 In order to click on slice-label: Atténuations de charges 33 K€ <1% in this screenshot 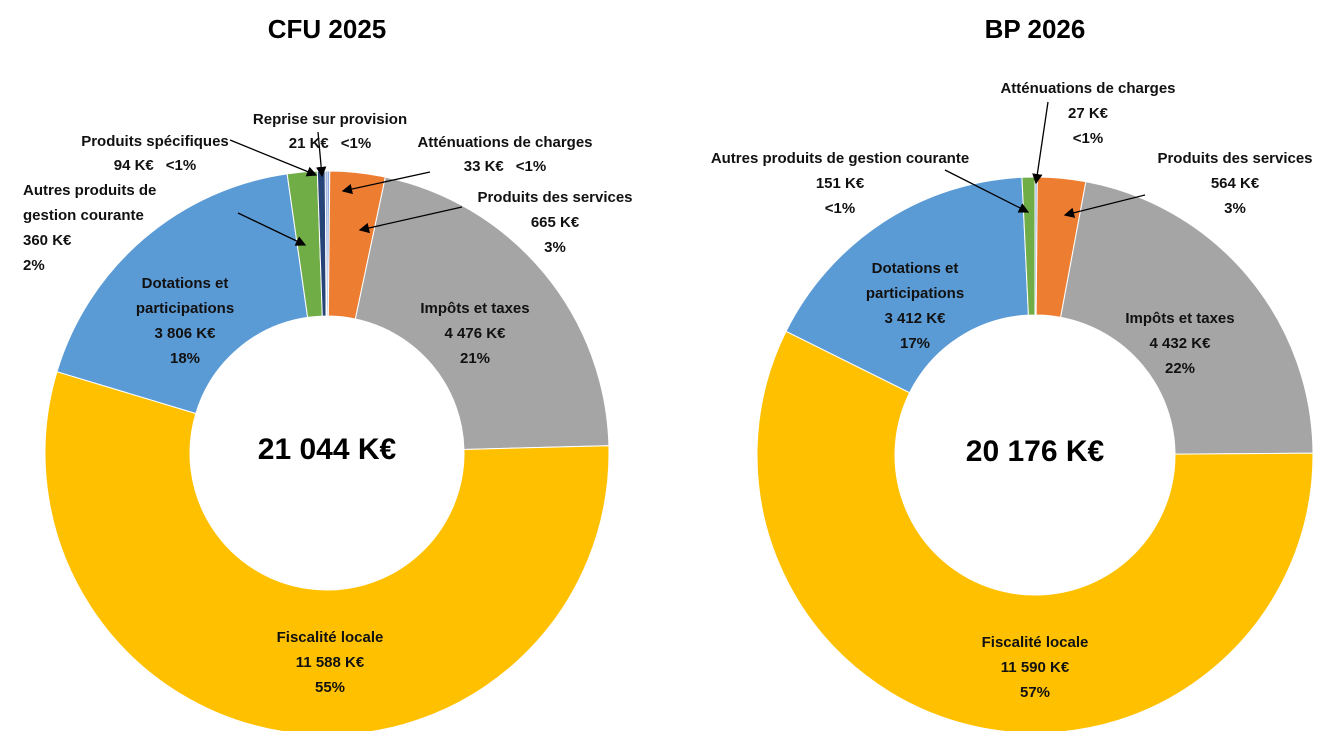, I will do `click(505, 155)`.